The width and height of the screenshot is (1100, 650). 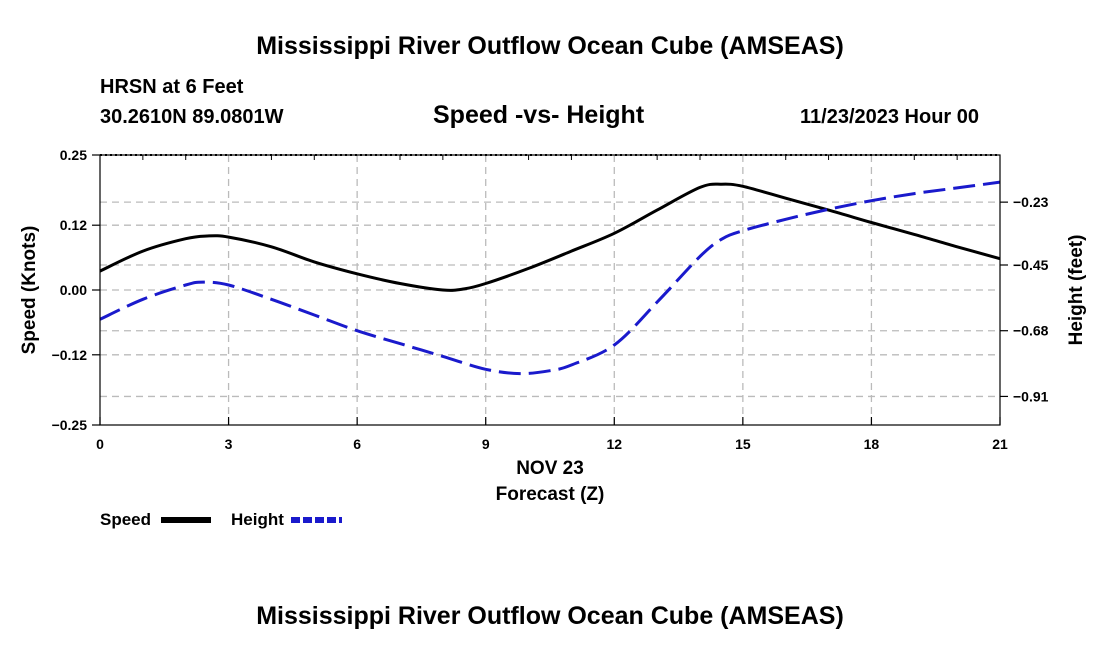 I want to click on x-tick-label: 12, so click(x=614, y=444).